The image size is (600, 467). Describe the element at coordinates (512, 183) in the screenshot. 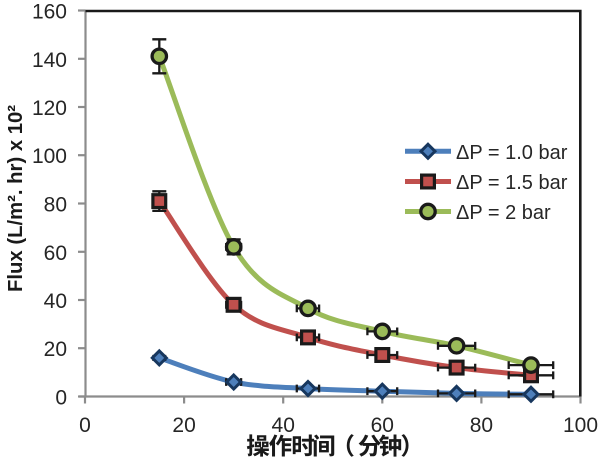

I see `svg-text: ΔP = 1.5 bar` at that location.